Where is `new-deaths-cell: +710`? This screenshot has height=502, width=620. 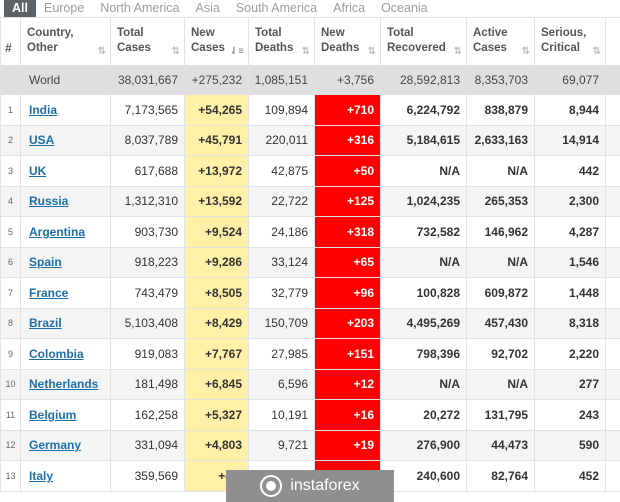
new-deaths-cell: +710 is located at coordinates (347, 110).